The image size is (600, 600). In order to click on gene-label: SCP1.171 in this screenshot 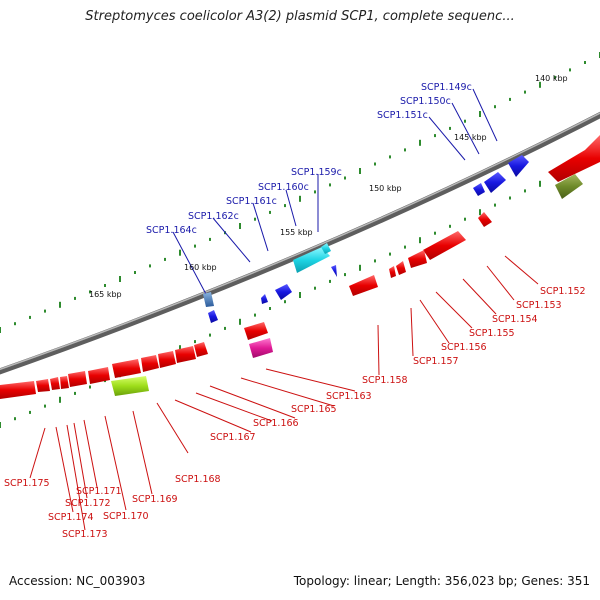, I will do `click(99, 491)`.